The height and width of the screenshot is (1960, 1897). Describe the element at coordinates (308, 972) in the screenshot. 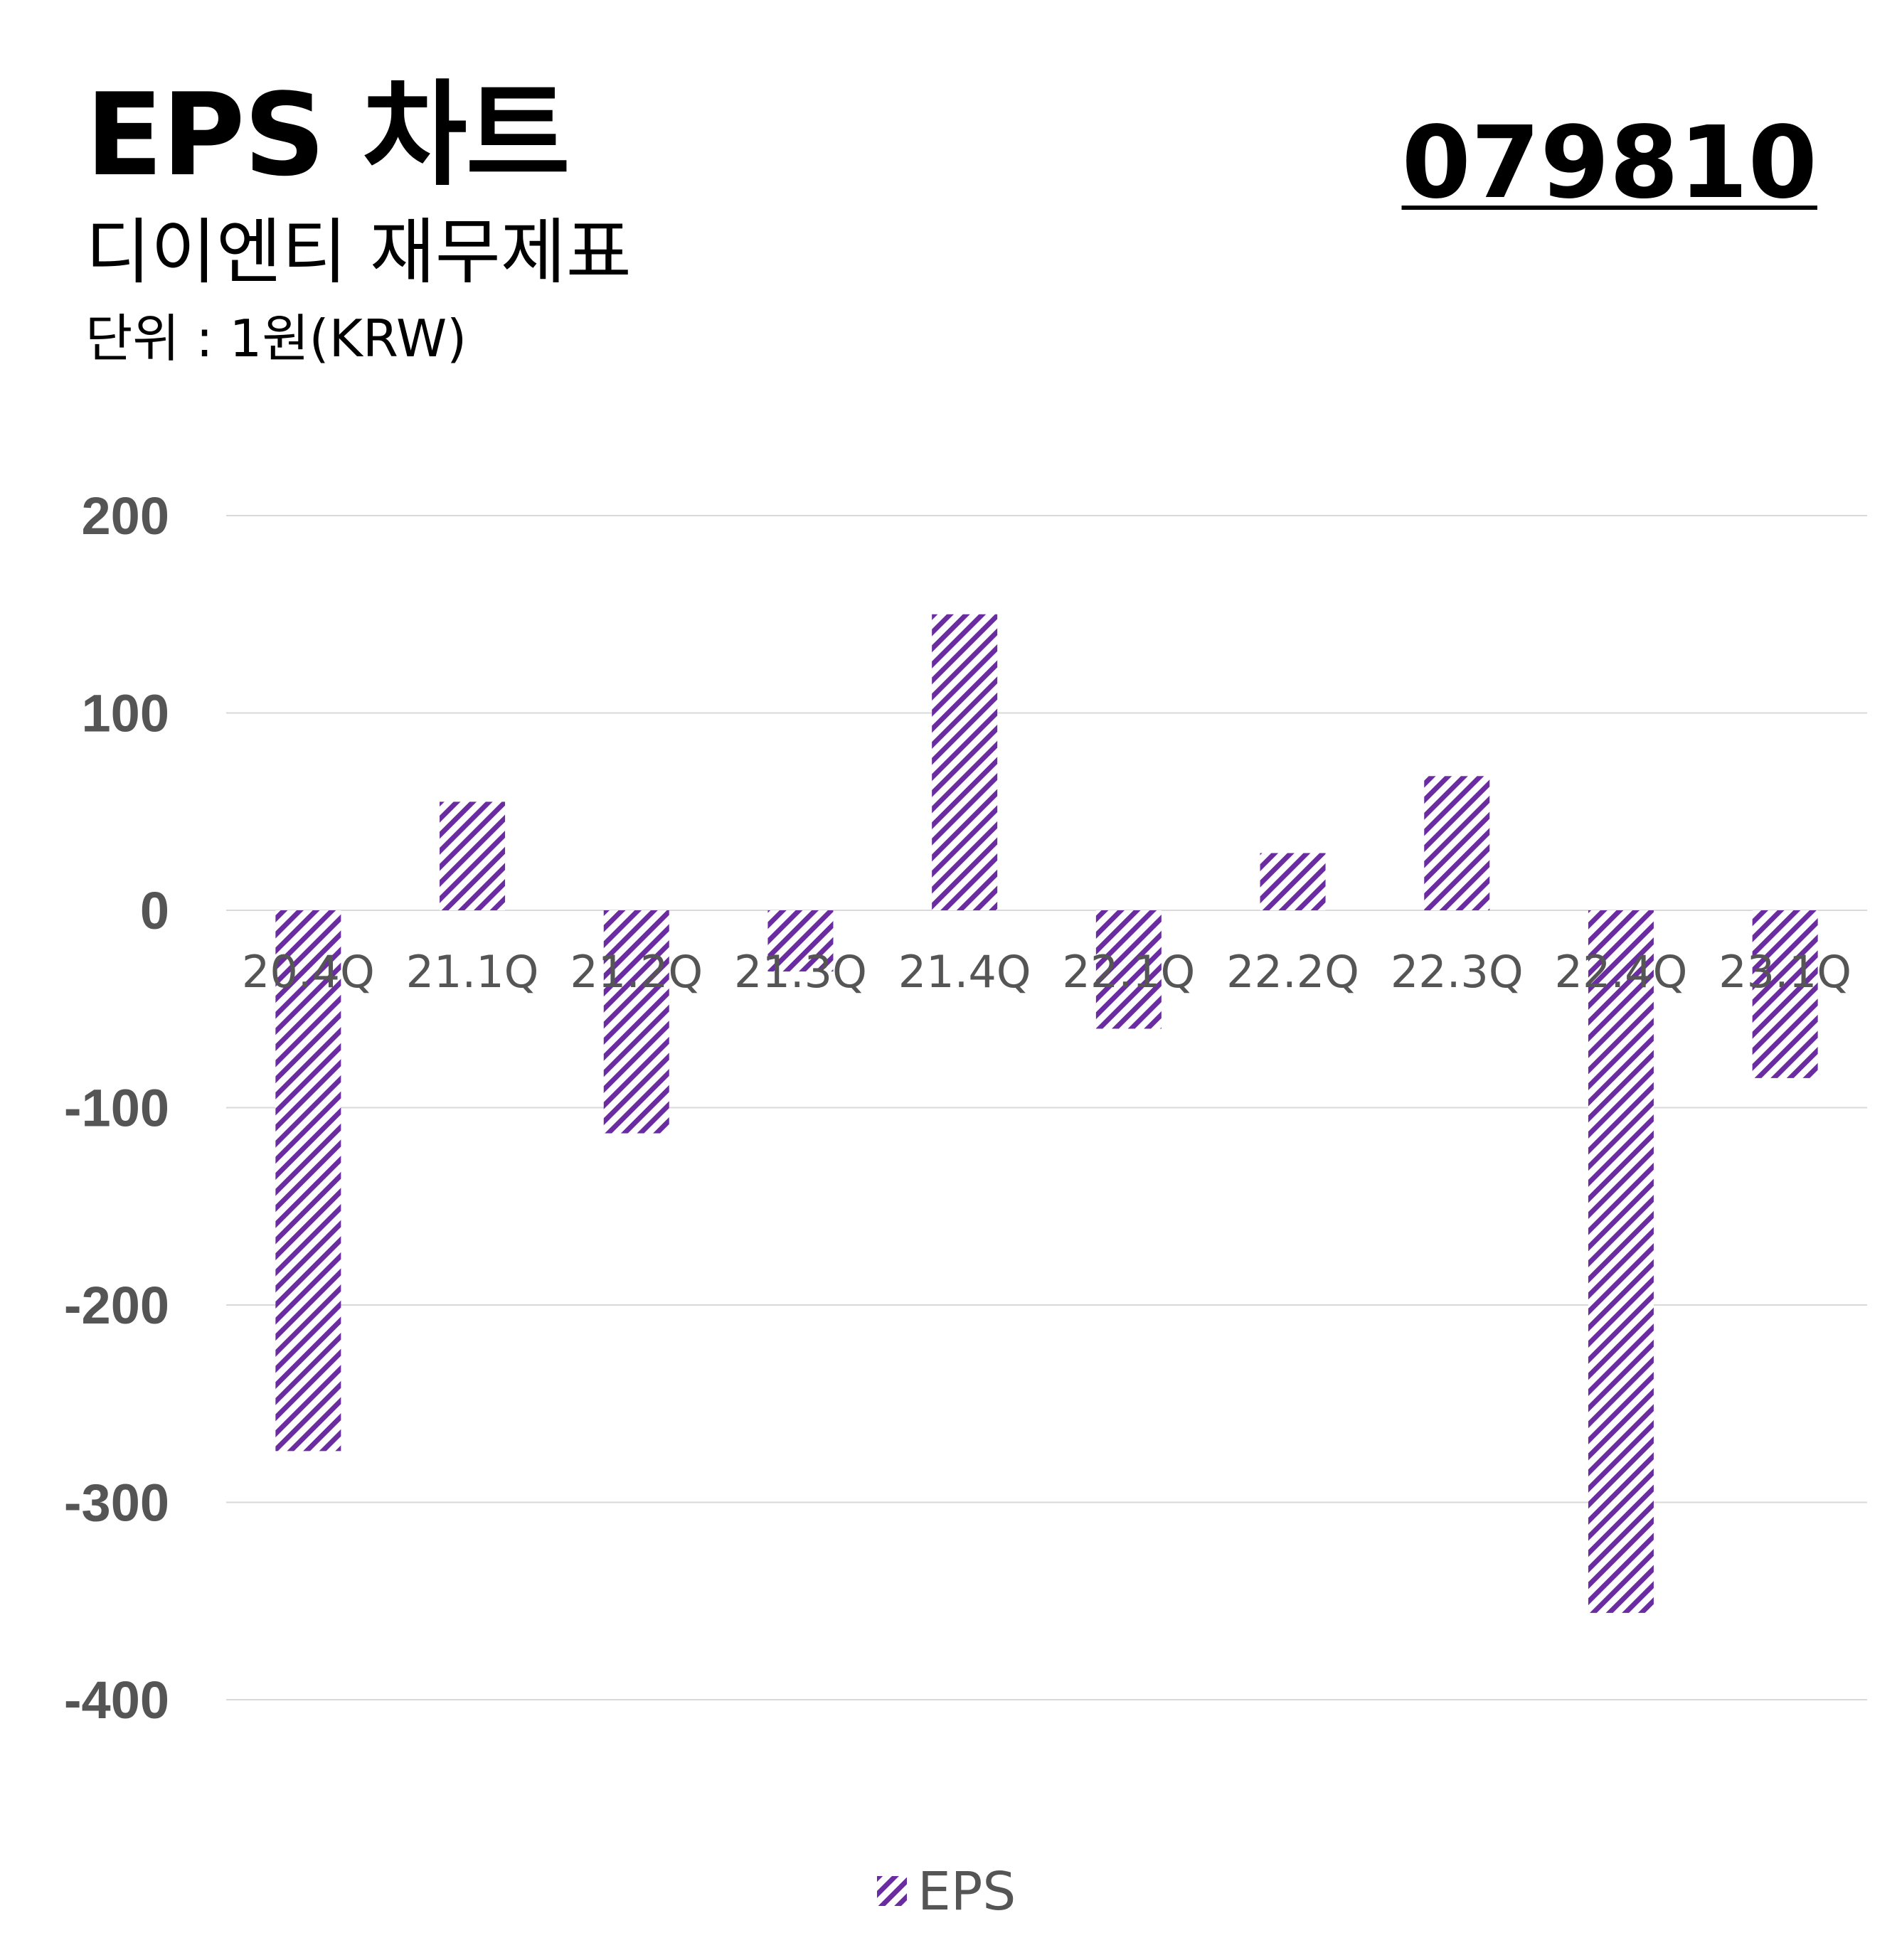

I see `x-tick-label: 20.4Q` at that location.